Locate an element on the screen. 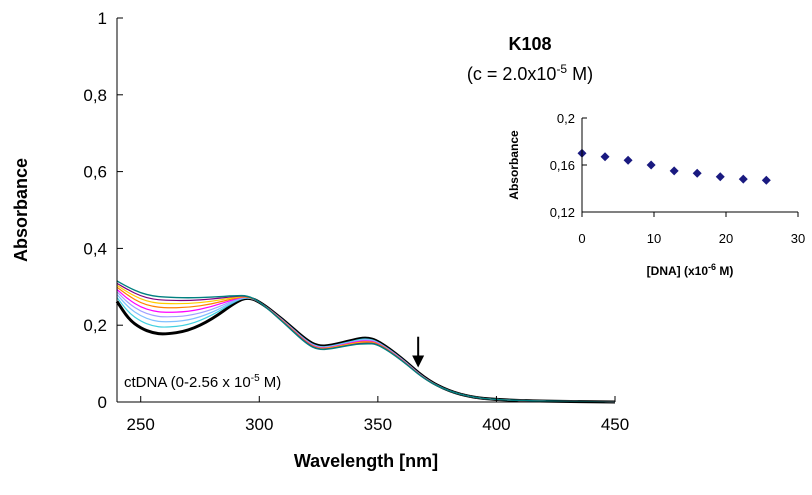 The height and width of the screenshot is (495, 812). main-y-tick-label: 1 is located at coordinates (102, 18).